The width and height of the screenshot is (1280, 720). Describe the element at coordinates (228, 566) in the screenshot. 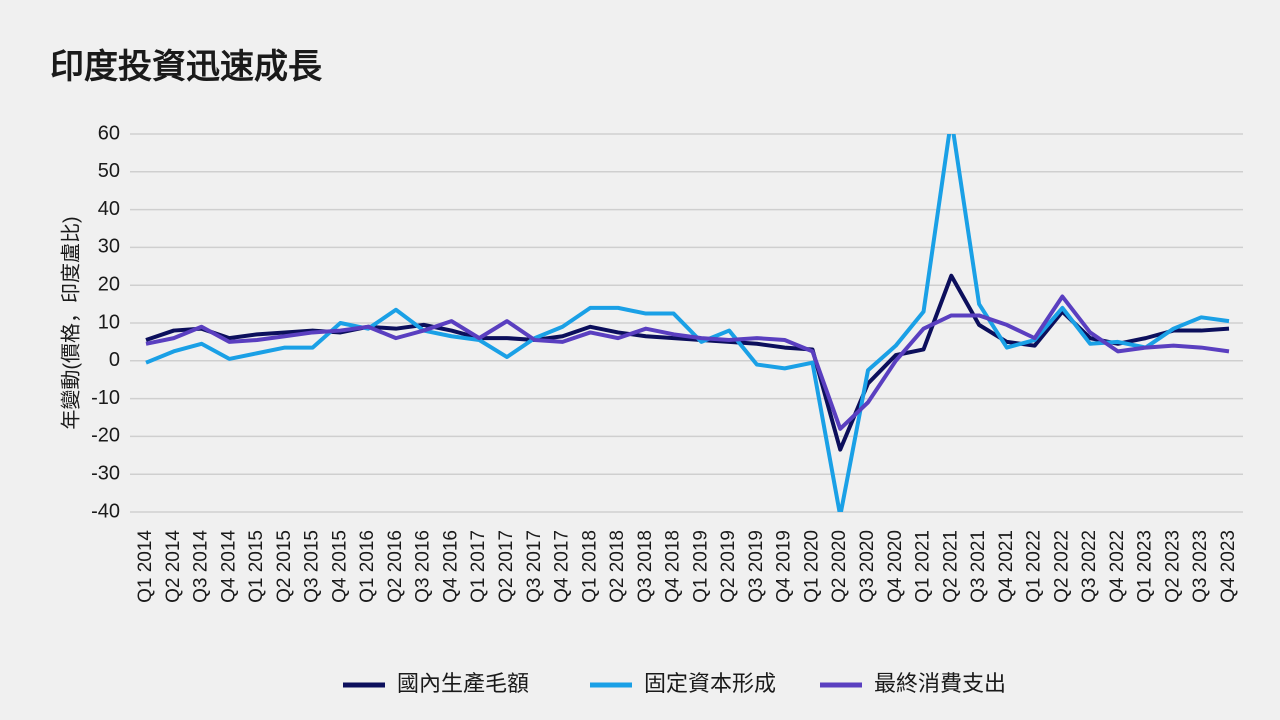

I see `x-tick-label: Q4 2014` at that location.